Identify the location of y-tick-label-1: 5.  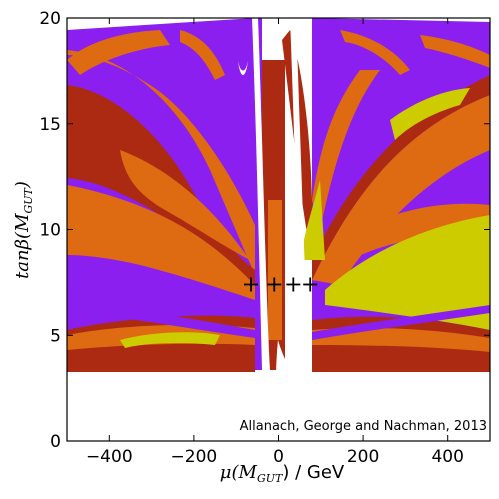
(55, 336).